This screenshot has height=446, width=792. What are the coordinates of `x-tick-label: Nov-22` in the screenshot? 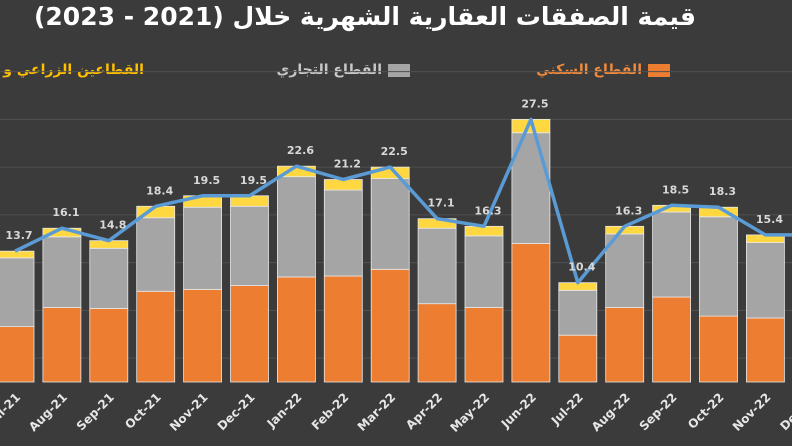 It's located at (752, 412).